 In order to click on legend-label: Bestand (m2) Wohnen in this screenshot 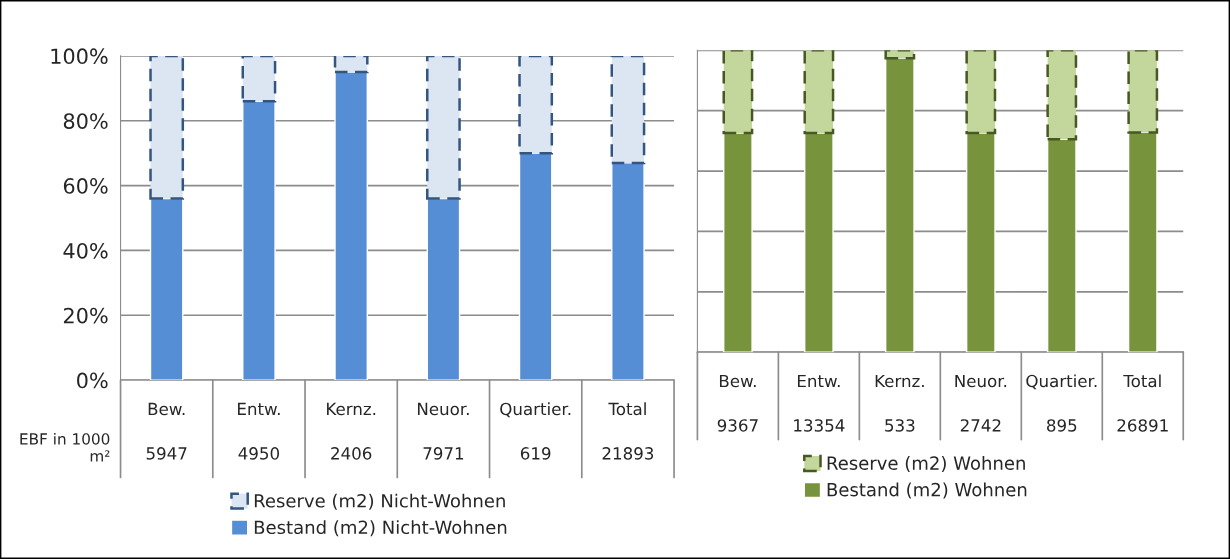, I will do `click(927, 490)`.